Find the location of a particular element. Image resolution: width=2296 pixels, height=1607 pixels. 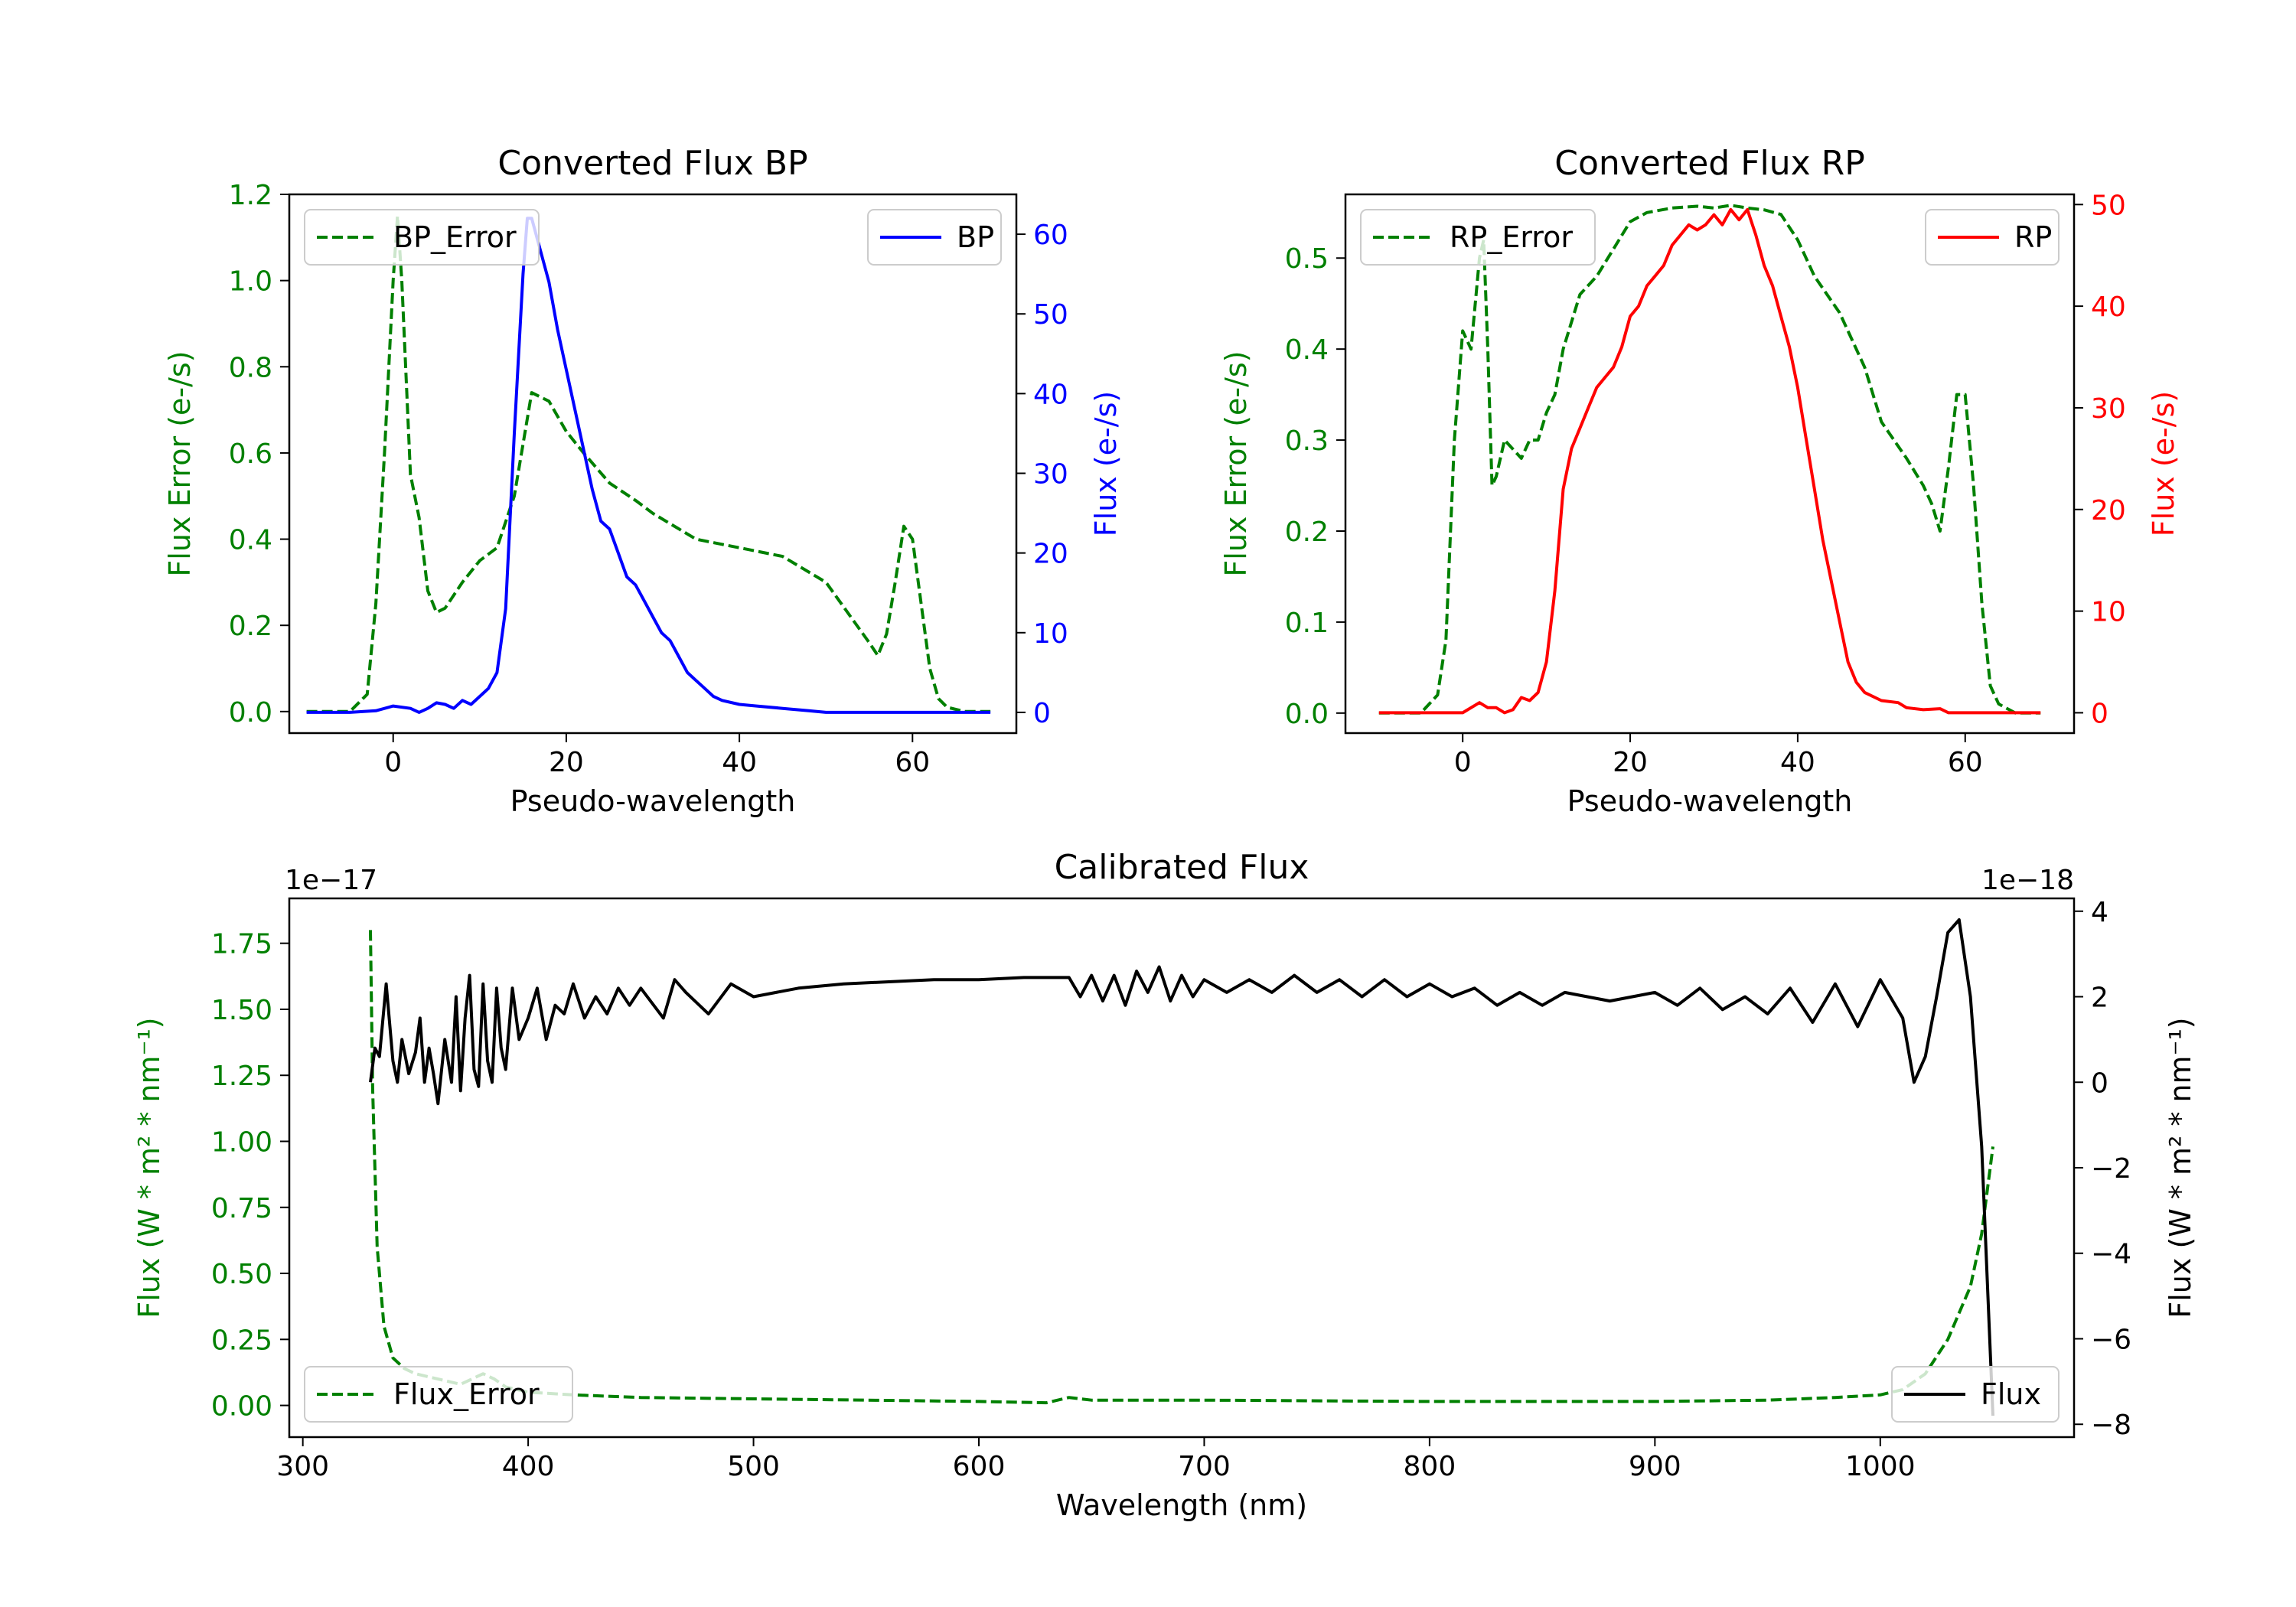

series-line-rp is located at coordinates (1709, 461).